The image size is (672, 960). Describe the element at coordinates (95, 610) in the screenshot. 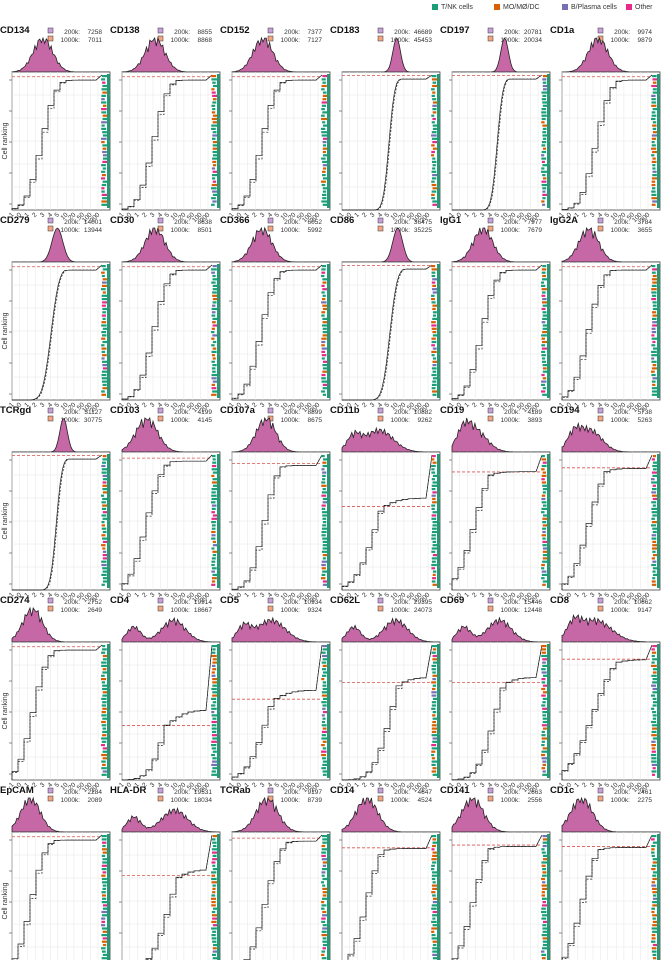

I see `count-value: 2649` at that location.